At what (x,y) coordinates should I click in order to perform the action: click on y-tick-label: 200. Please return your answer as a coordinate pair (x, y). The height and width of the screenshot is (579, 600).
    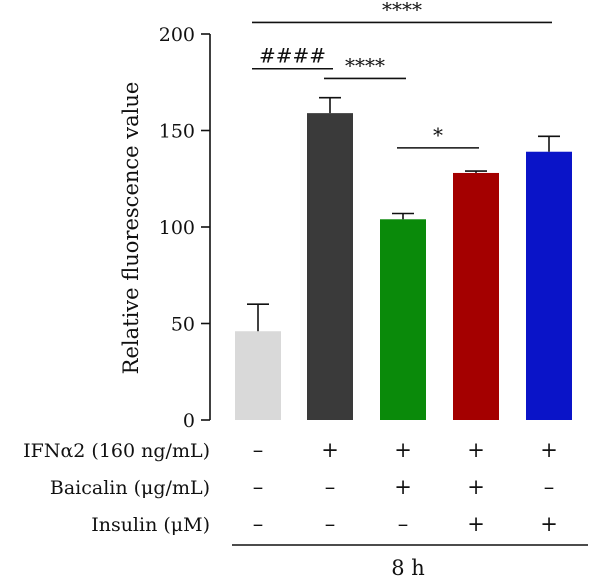
    Looking at the image, I should click on (177, 35).